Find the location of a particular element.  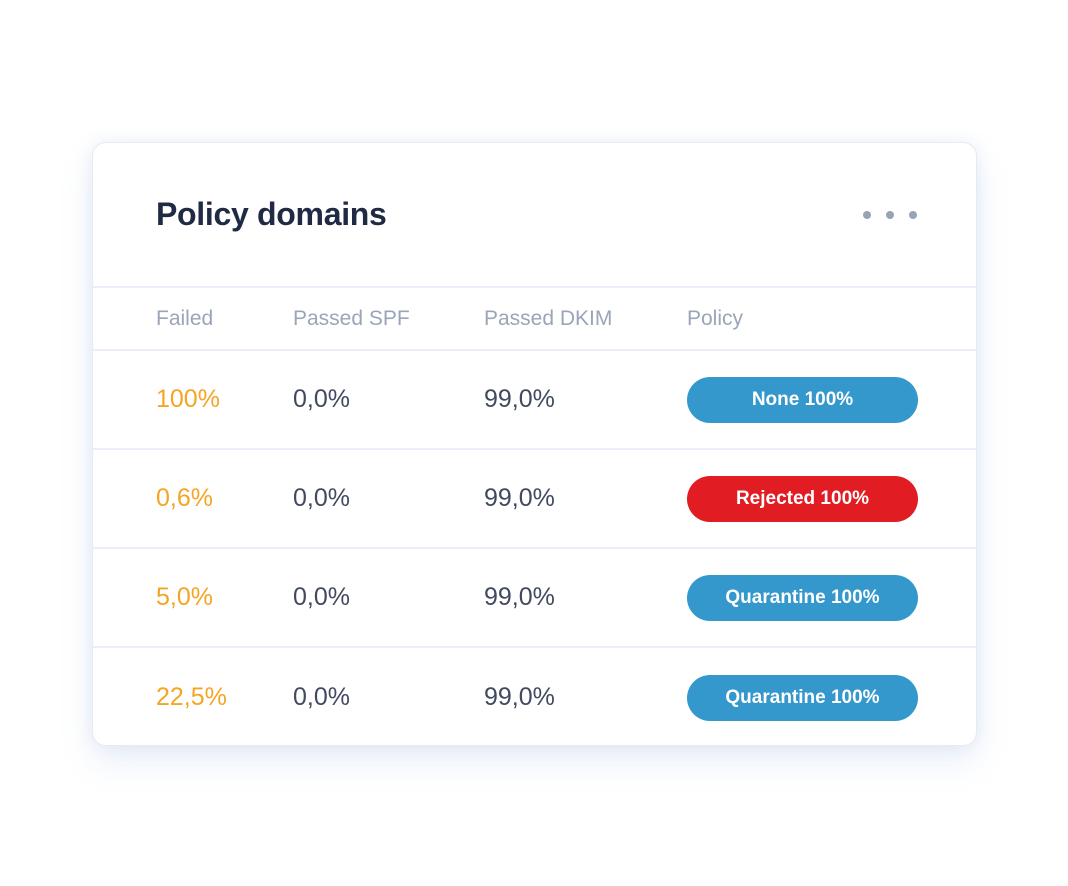

column-header-passed-dkim: Passed DKIM is located at coordinates (548, 318).